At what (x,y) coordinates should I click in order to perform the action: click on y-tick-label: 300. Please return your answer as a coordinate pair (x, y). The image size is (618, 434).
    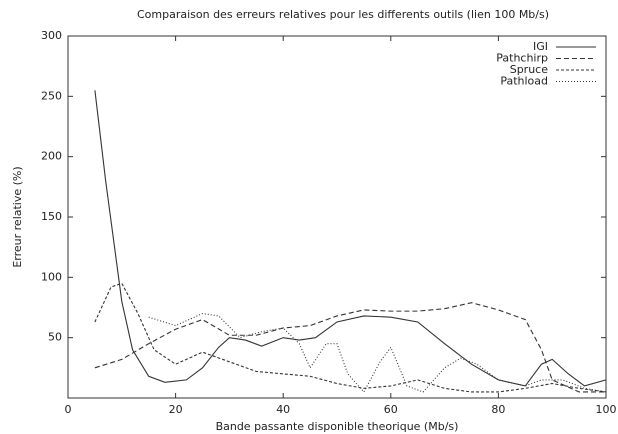
    Looking at the image, I should click on (51, 35).